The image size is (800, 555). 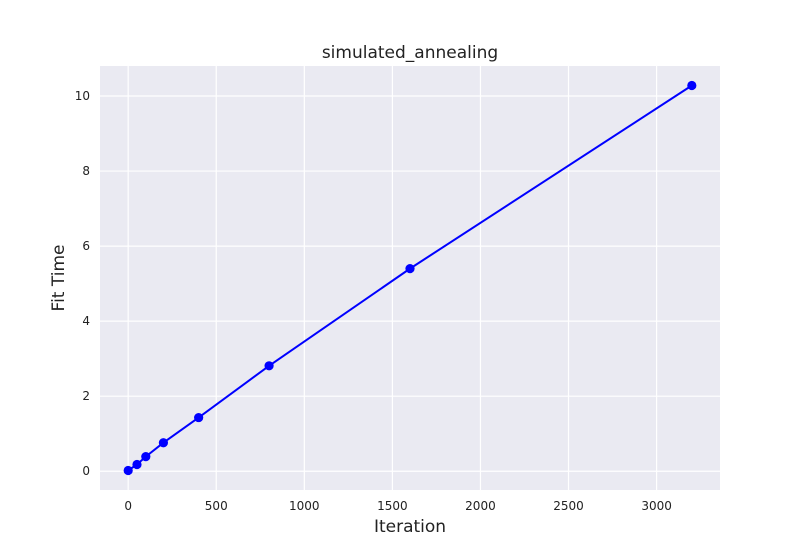 I want to click on x-axis-label: Iteration, so click(x=410, y=527).